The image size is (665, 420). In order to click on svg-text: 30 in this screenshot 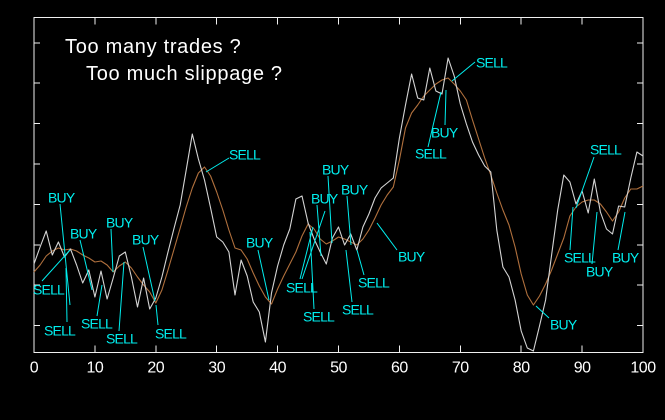, I will do `click(216, 368)`.